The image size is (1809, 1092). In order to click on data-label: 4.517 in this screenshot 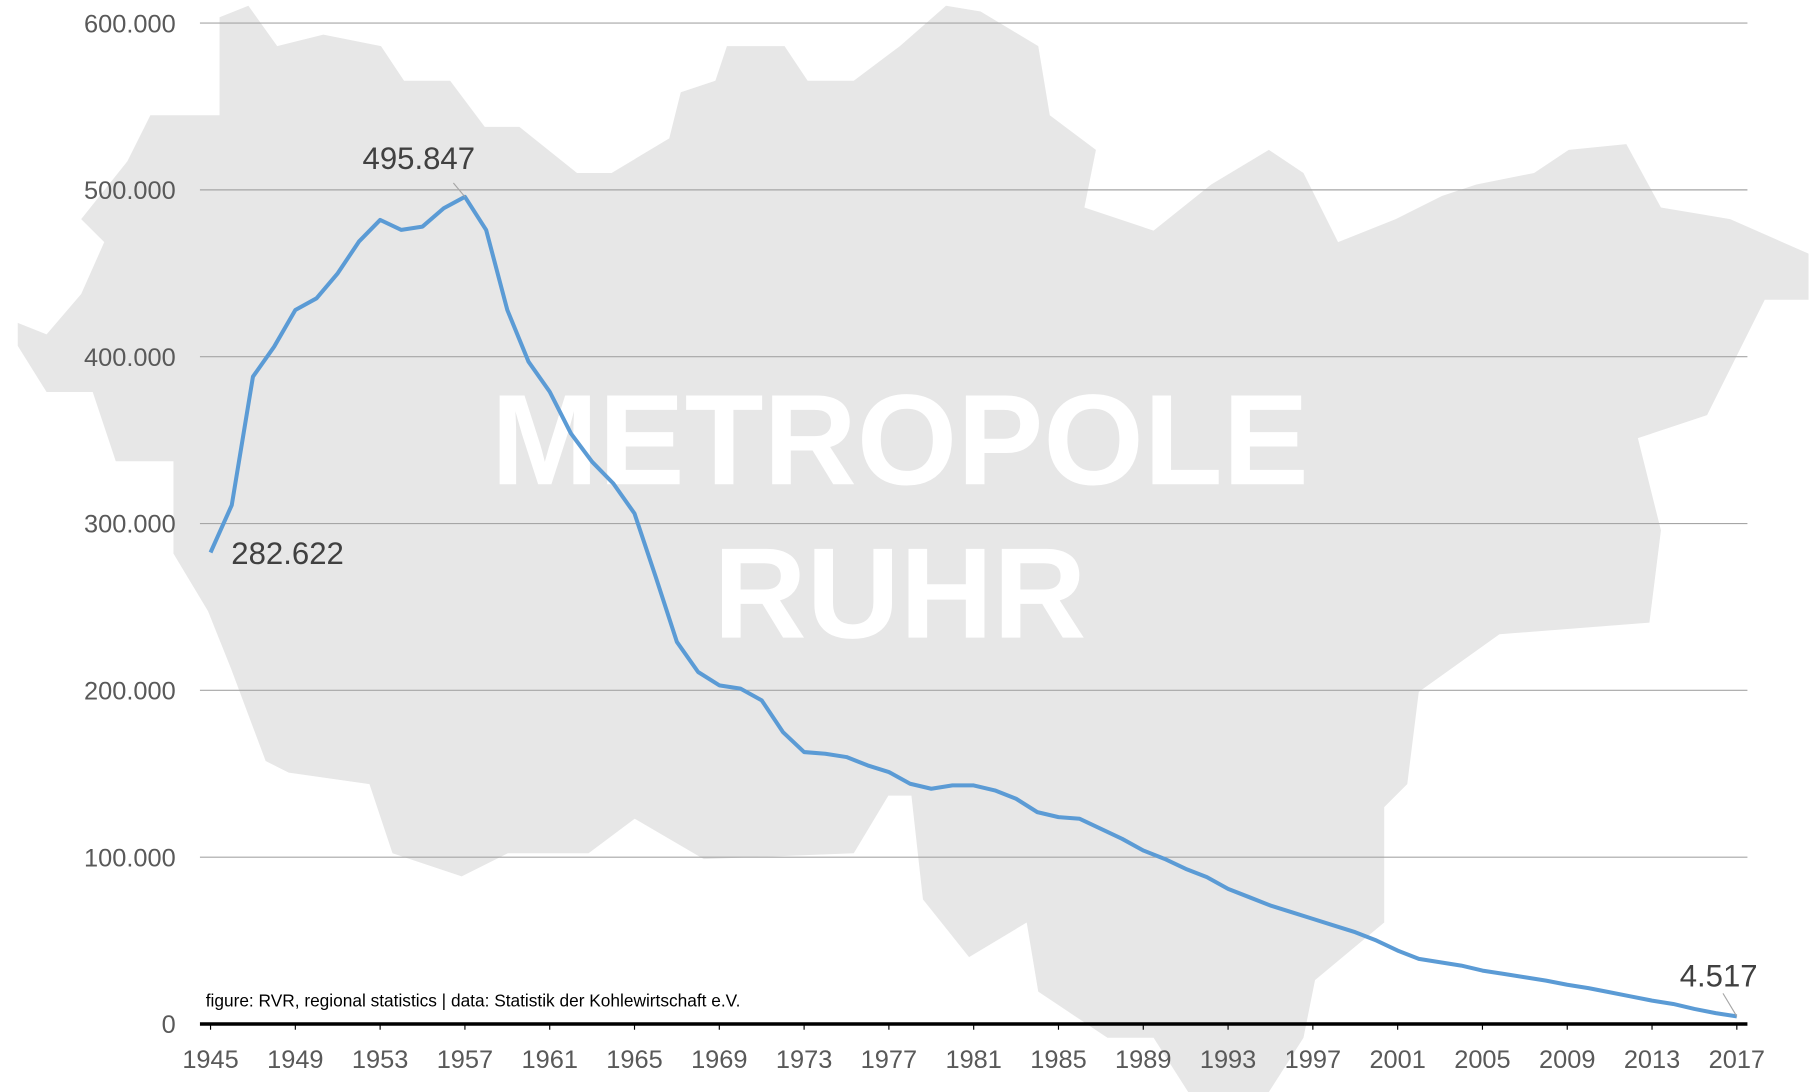, I will do `click(1719, 975)`.